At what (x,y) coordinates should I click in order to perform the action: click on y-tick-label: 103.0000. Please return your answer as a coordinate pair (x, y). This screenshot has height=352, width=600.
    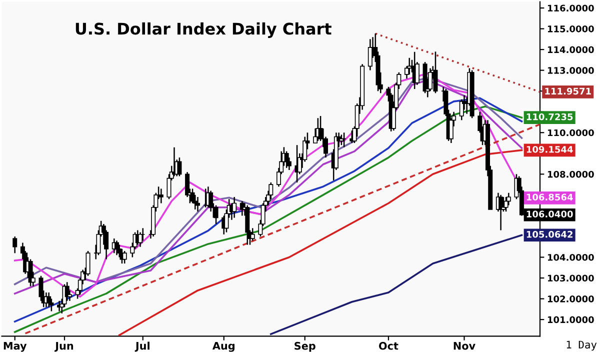
    Looking at the image, I should click on (571, 278).